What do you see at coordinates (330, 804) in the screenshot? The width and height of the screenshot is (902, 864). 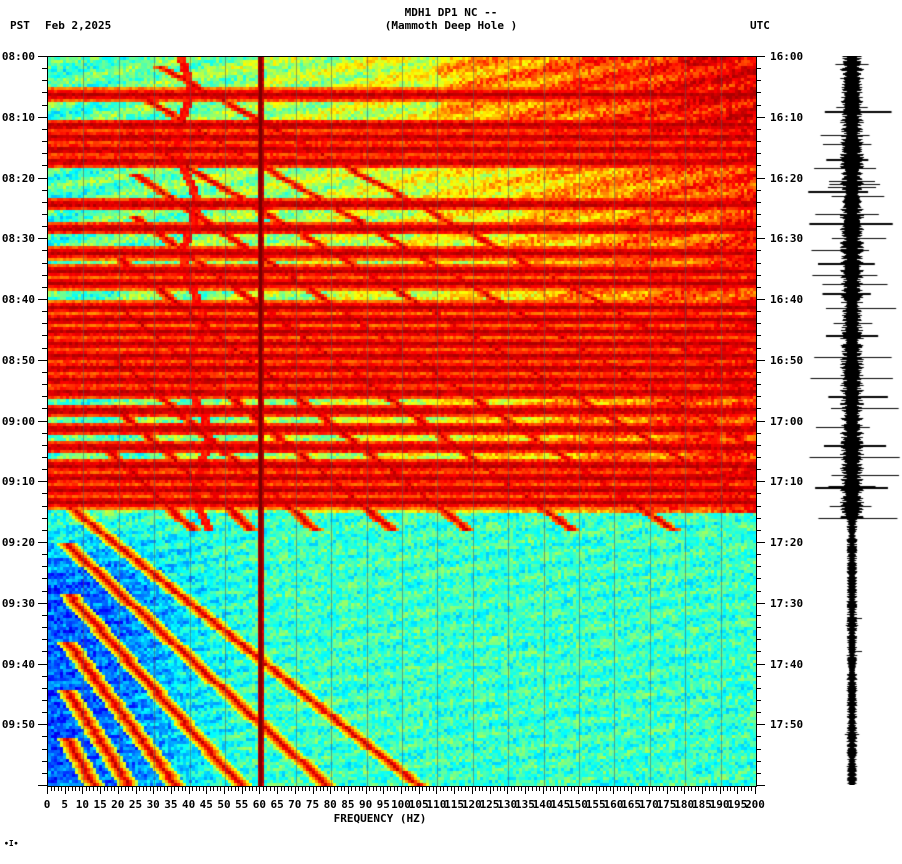 I see `freq-axis-label: 80` at bounding box center [330, 804].